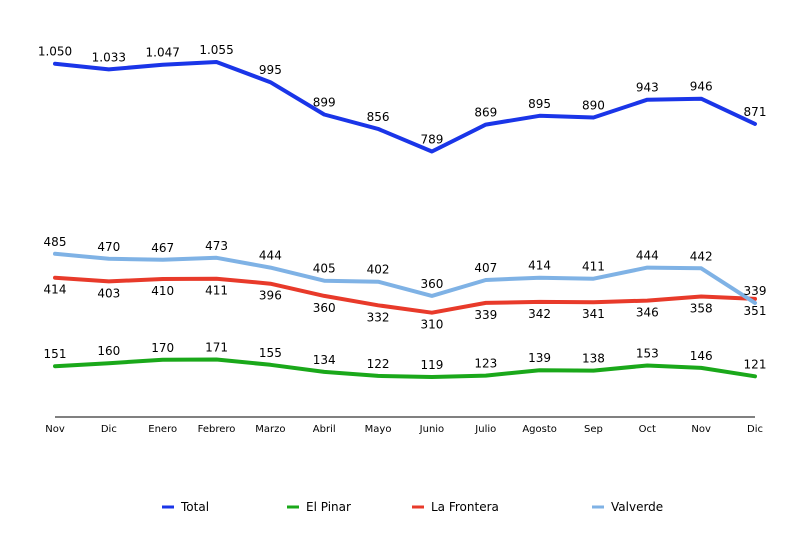  What do you see at coordinates (593, 429) in the screenshot?
I see `x-tick-label: Sep` at bounding box center [593, 429].